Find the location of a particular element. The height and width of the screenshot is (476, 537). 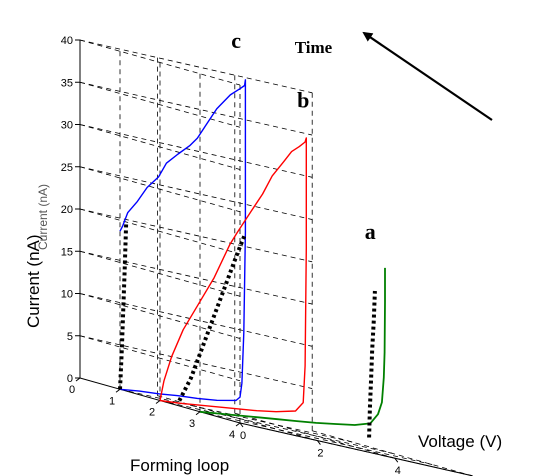

x-tick-label: 4 is located at coordinates (398, 470).